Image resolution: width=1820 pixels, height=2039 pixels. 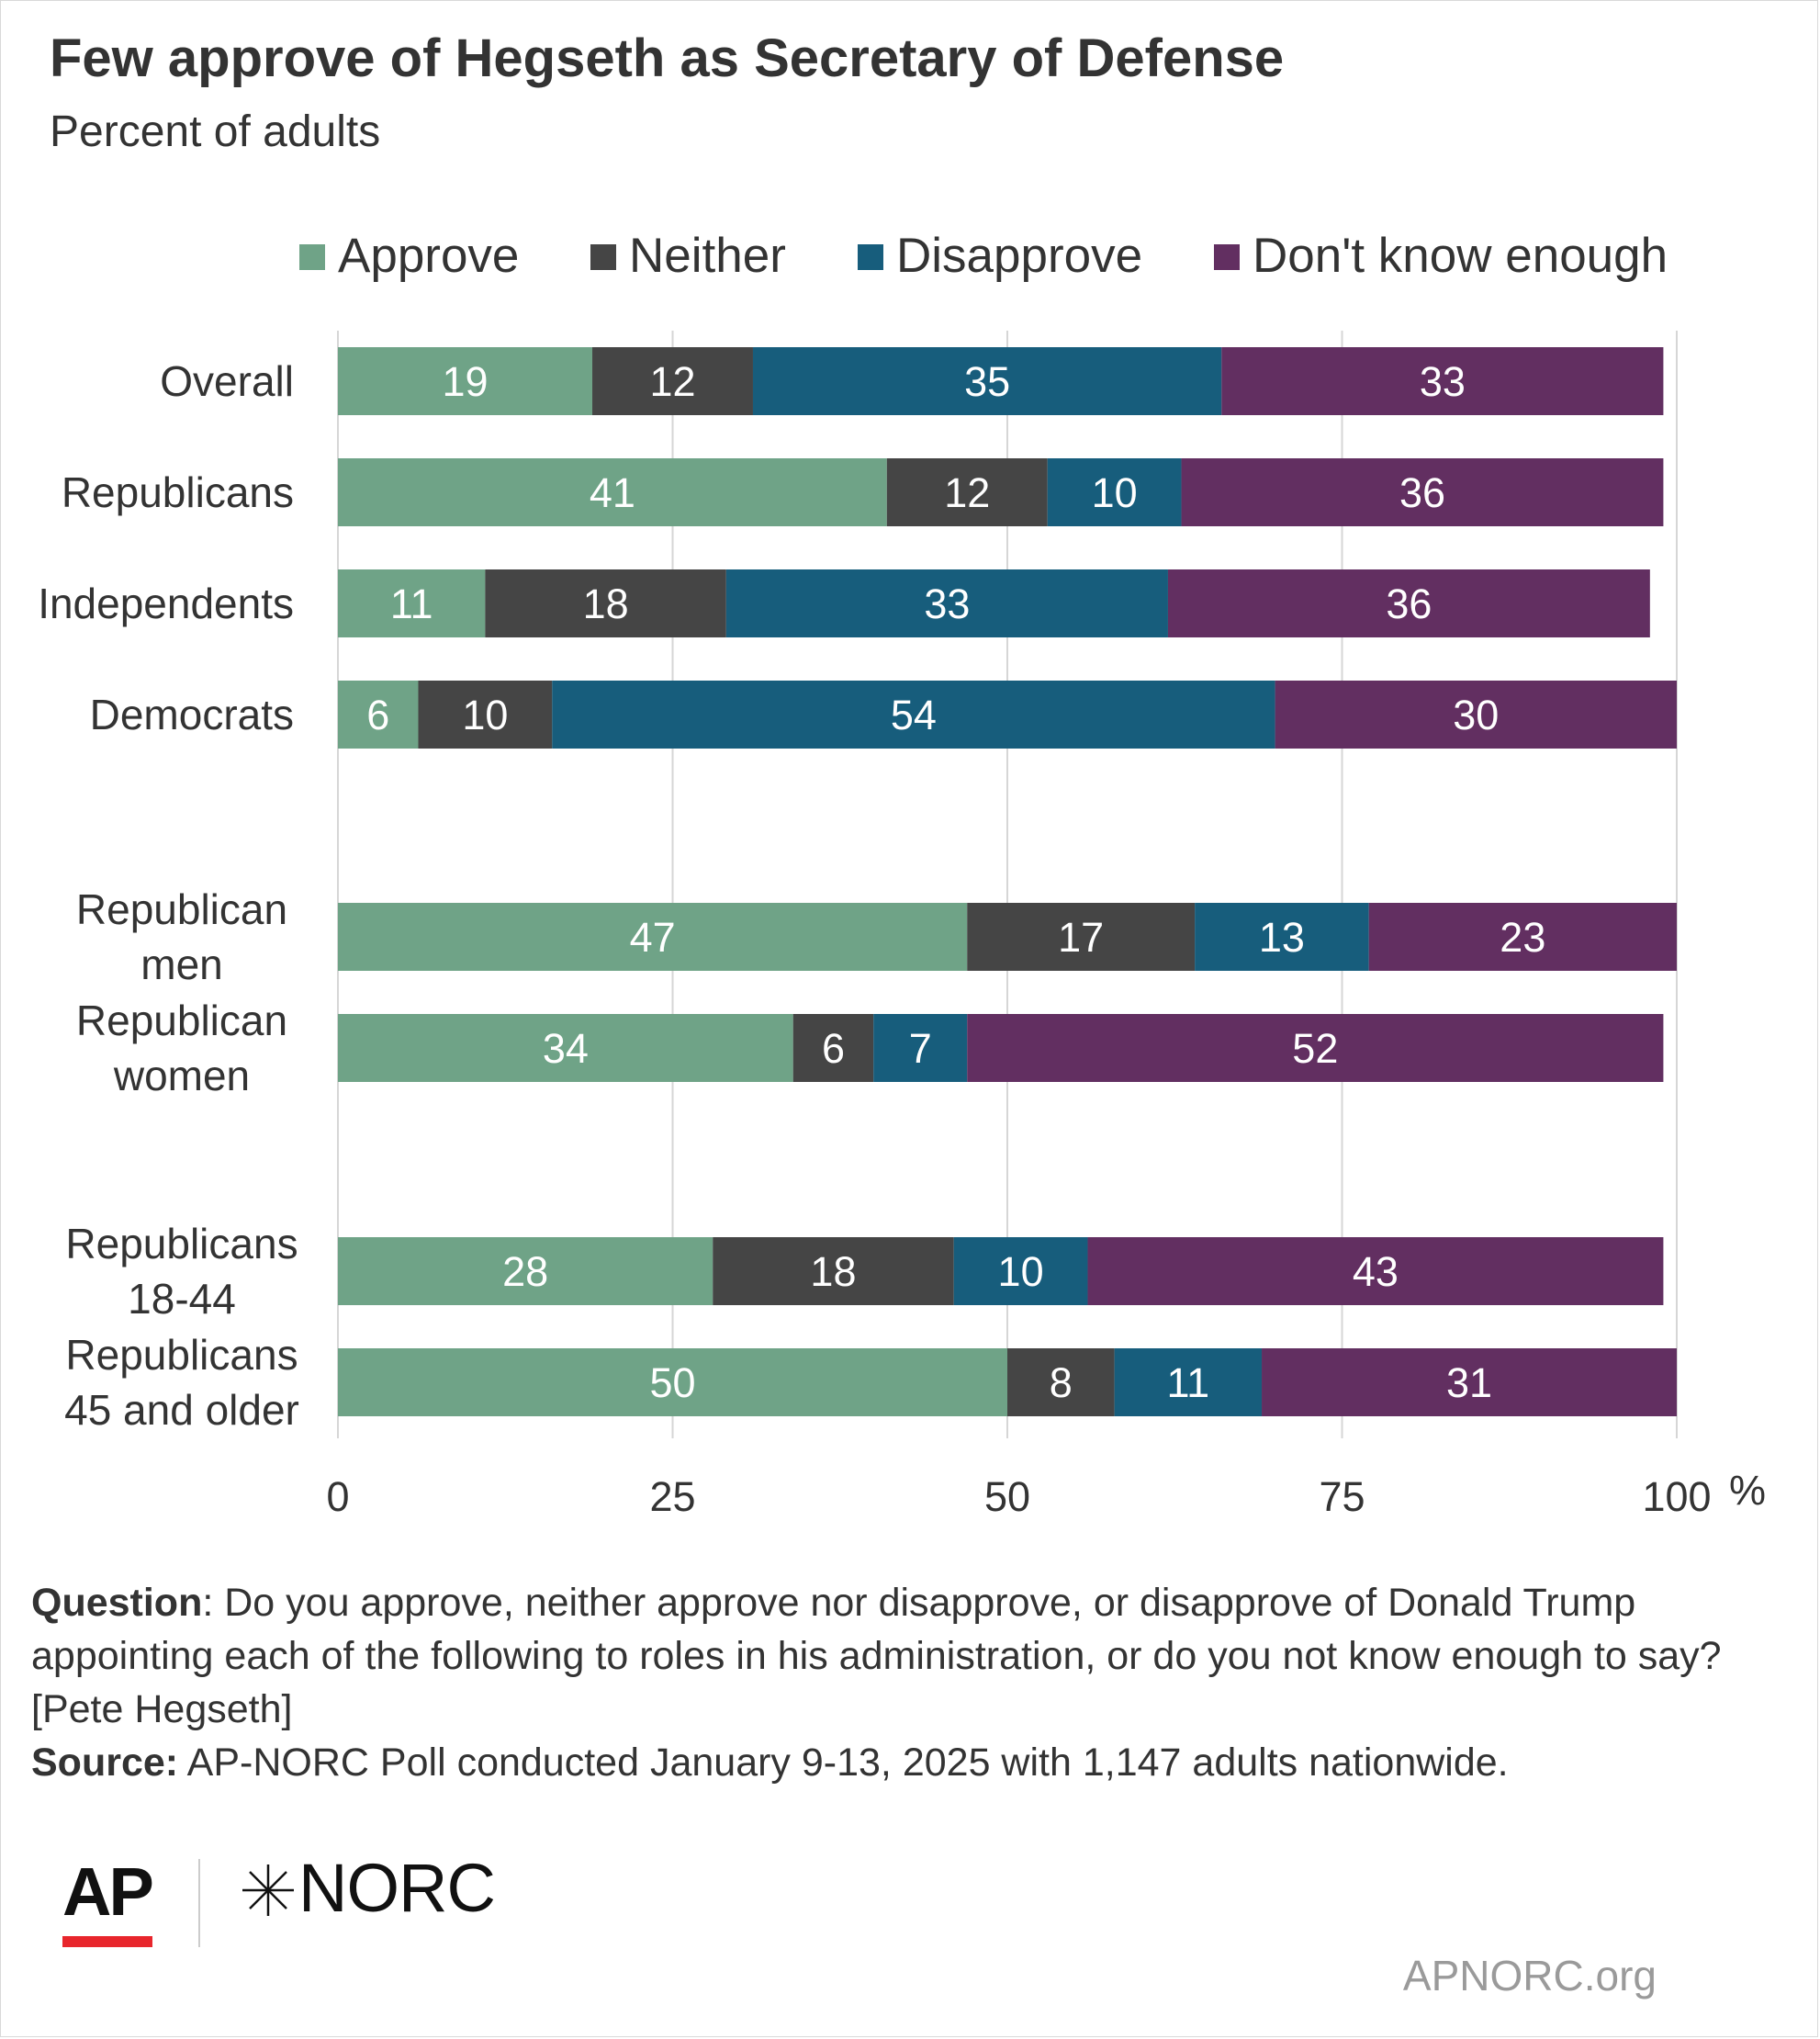 What do you see at coordinates (117, 1603) in the screenshot?
I see `question-label: Question` at bounding box center [117, 1603].